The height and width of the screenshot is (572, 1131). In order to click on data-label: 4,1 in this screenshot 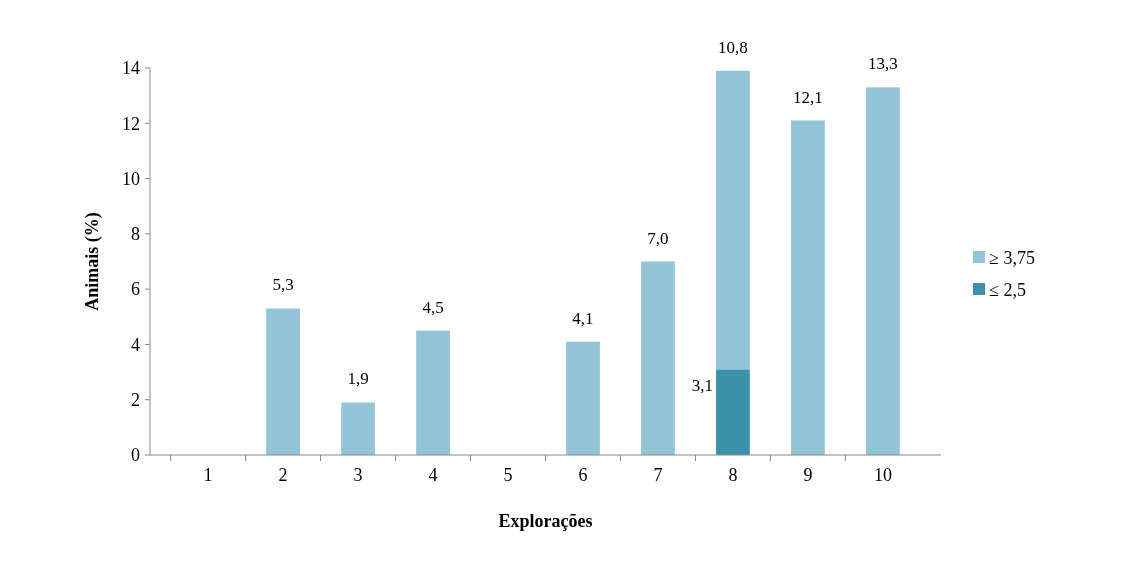, I will do `click(583, 318)`.